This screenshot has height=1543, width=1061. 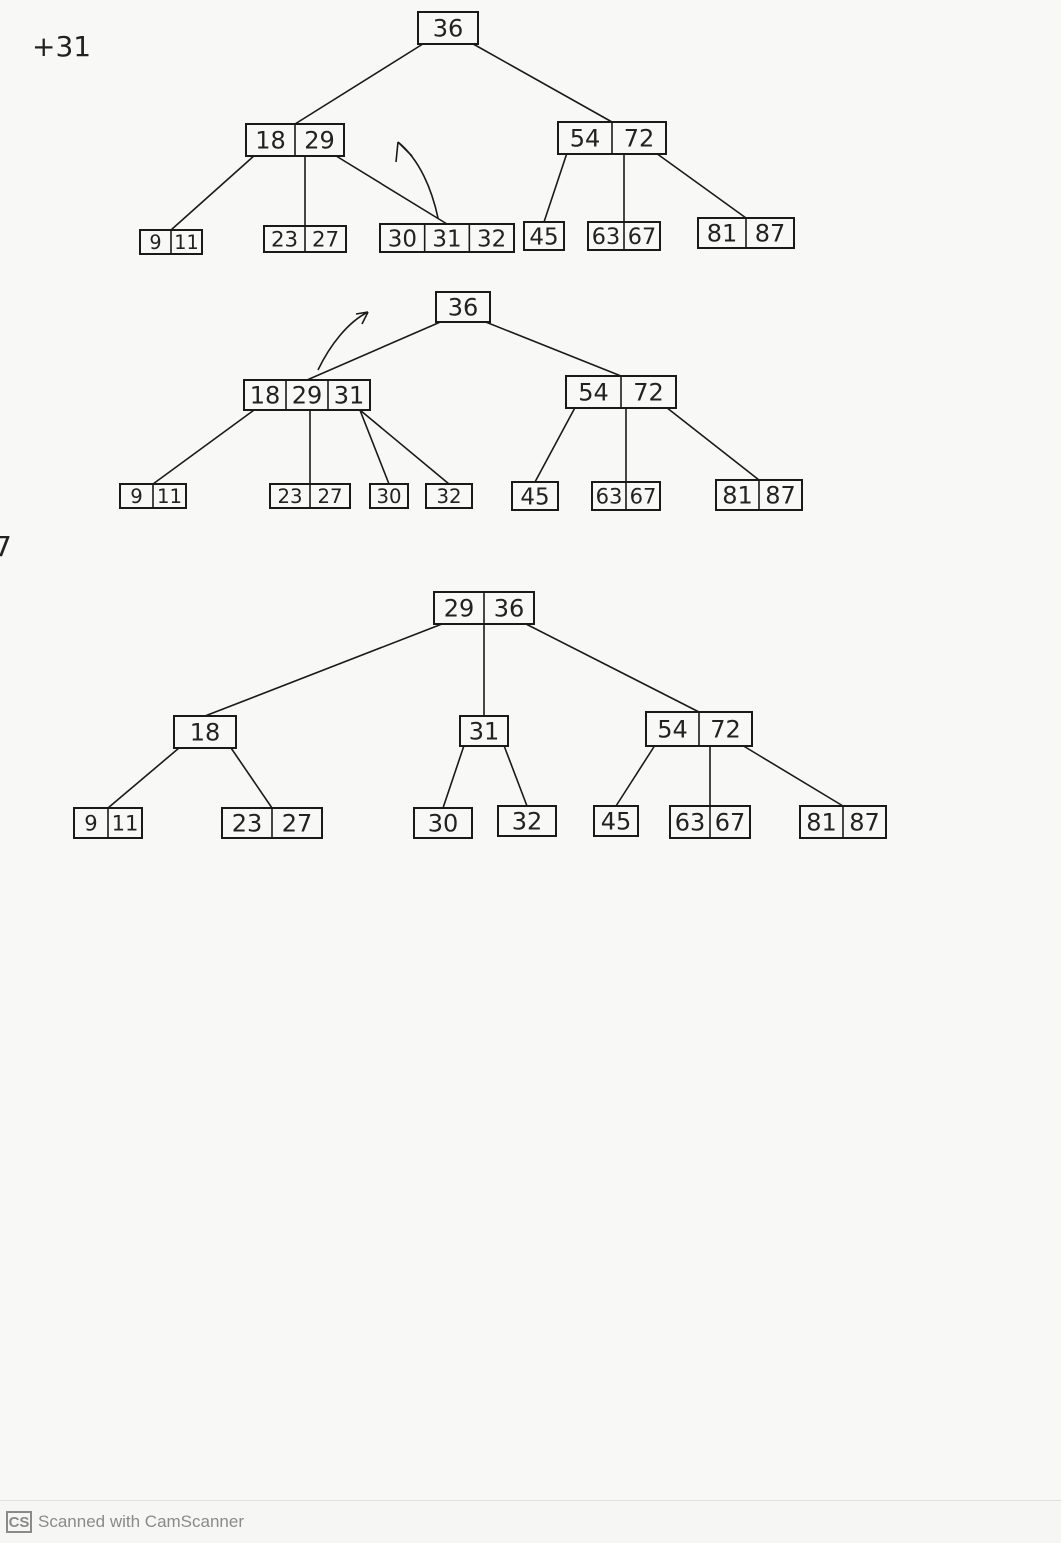 What do you see at coordinates (295, 140) in the screenshot?
I see `btree-node: 18 29` at bounding box center [295, 140].